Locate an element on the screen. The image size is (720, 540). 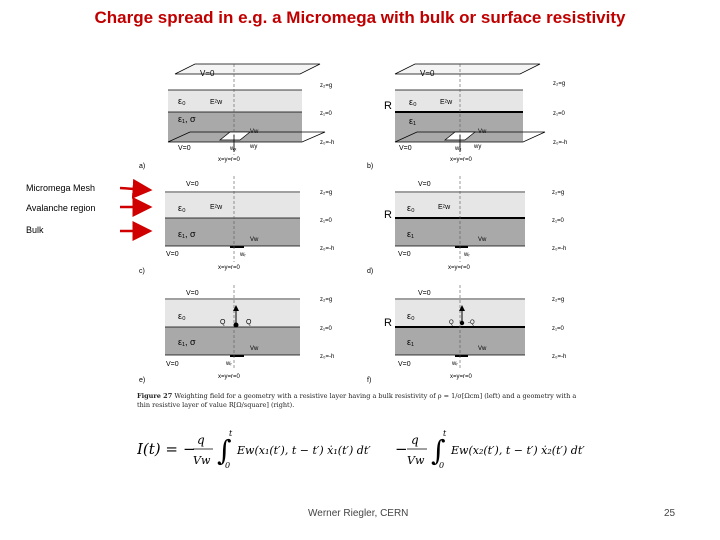
panel-d-w: wᵣ is located at coordinates (466, 255).